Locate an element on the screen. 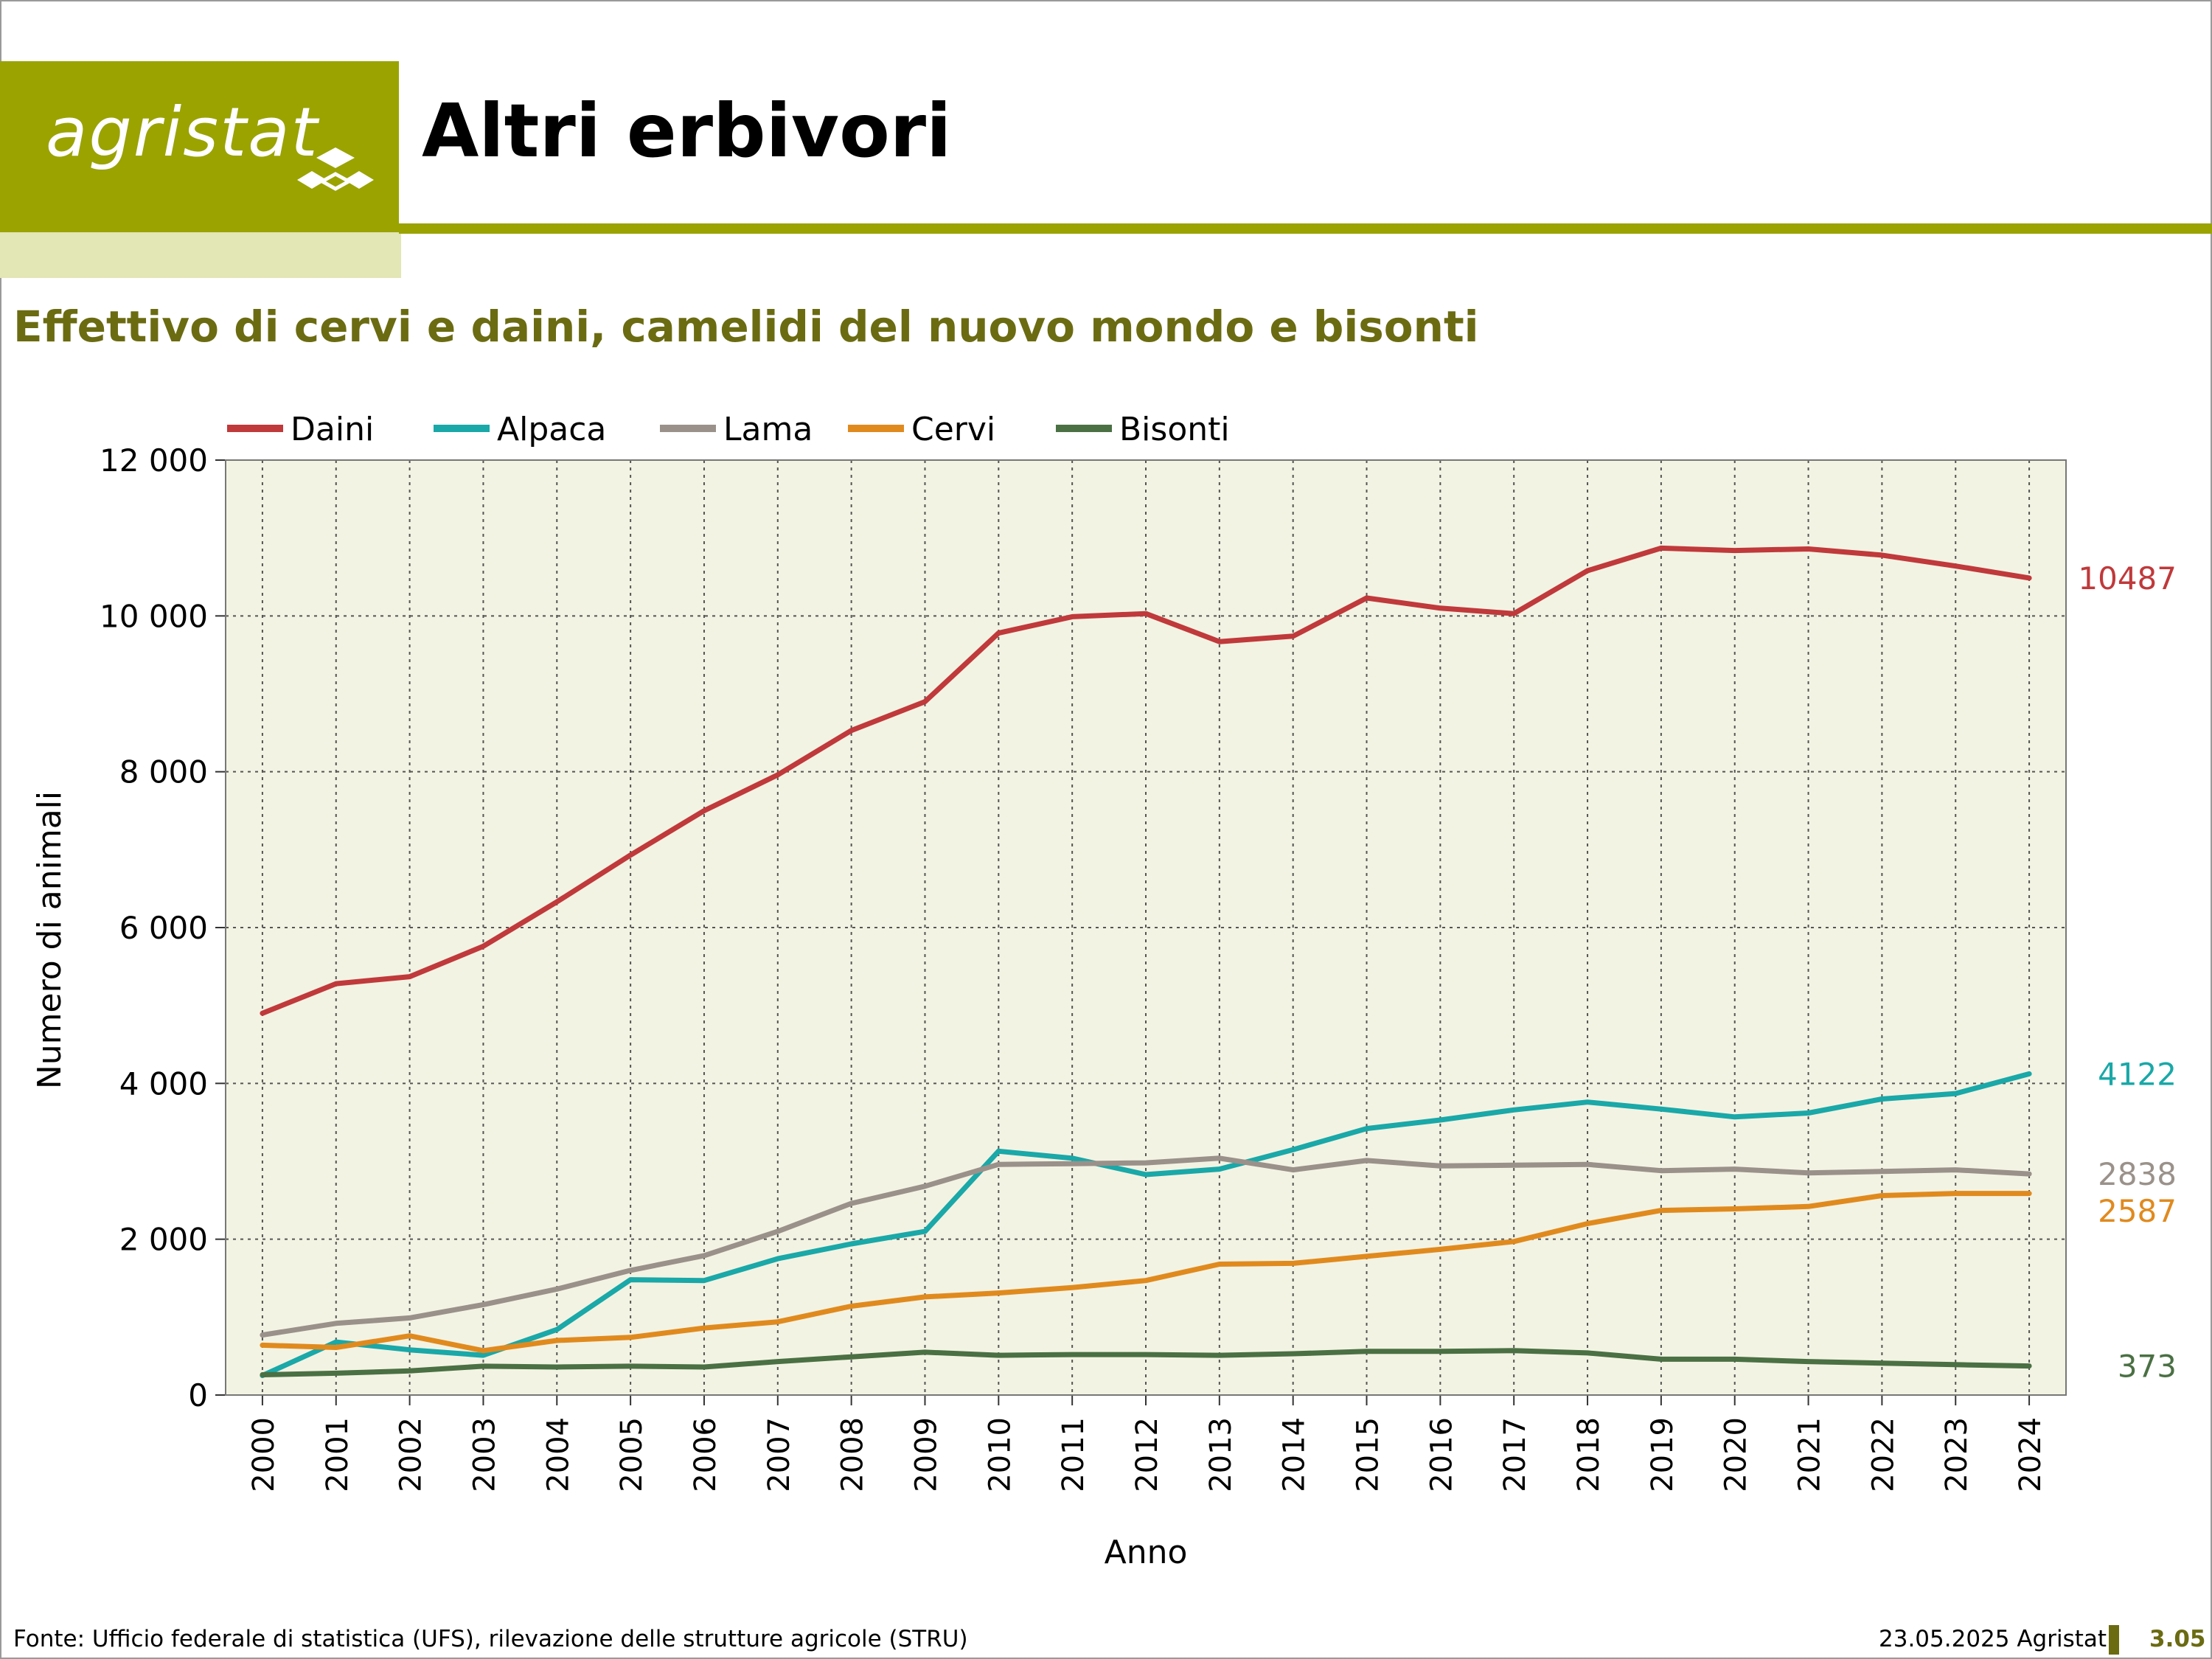  x-tick-label: 2006 is located at coordinates (706, 1454).